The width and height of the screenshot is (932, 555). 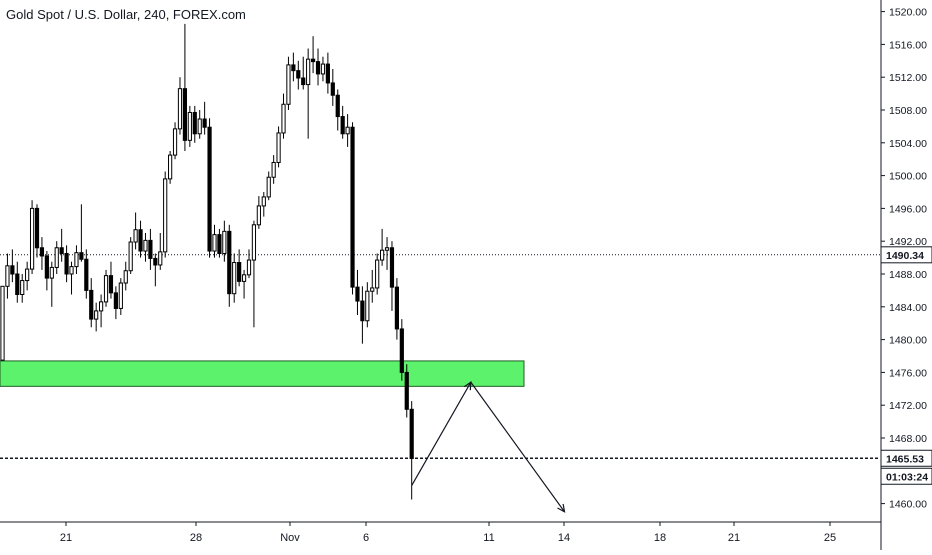 What do you see at coordinates (908, 373) in the screenshot?
I see `y-tick-label: 1476.00` at bounding box center [908, 373].